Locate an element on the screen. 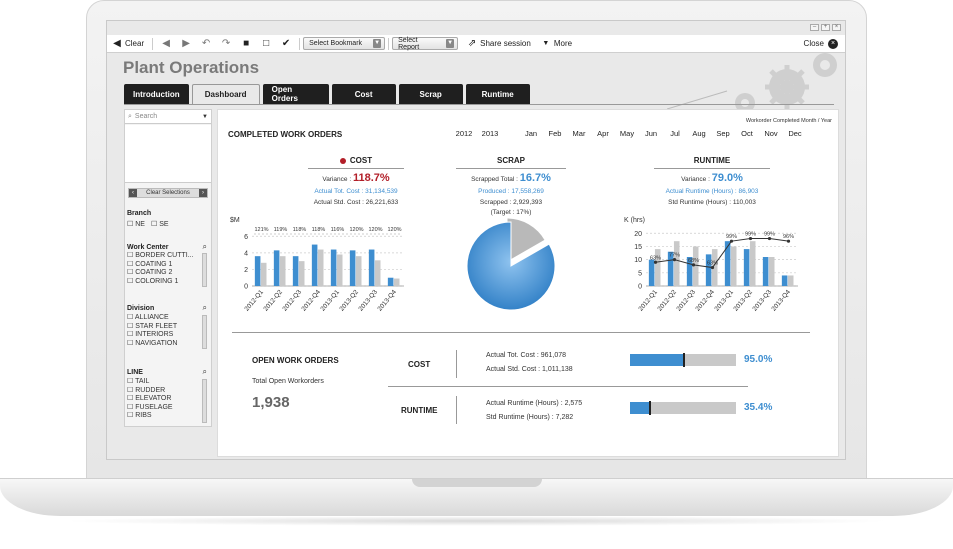  scroll-left-button: ‹ is located at coordinates (133, 193).